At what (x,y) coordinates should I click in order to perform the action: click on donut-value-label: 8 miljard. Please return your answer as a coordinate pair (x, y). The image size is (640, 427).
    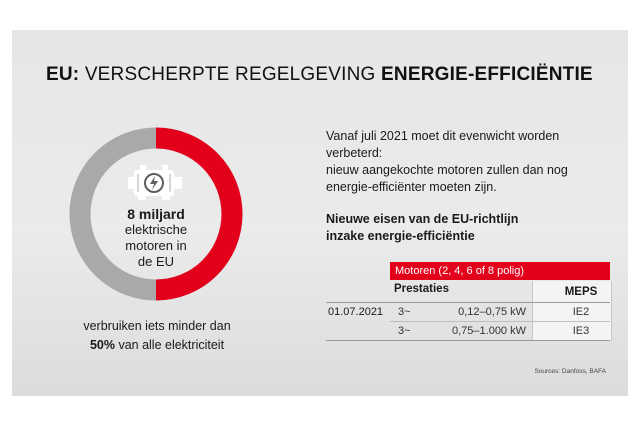
    Looking at the image, I should click on (156, 214).